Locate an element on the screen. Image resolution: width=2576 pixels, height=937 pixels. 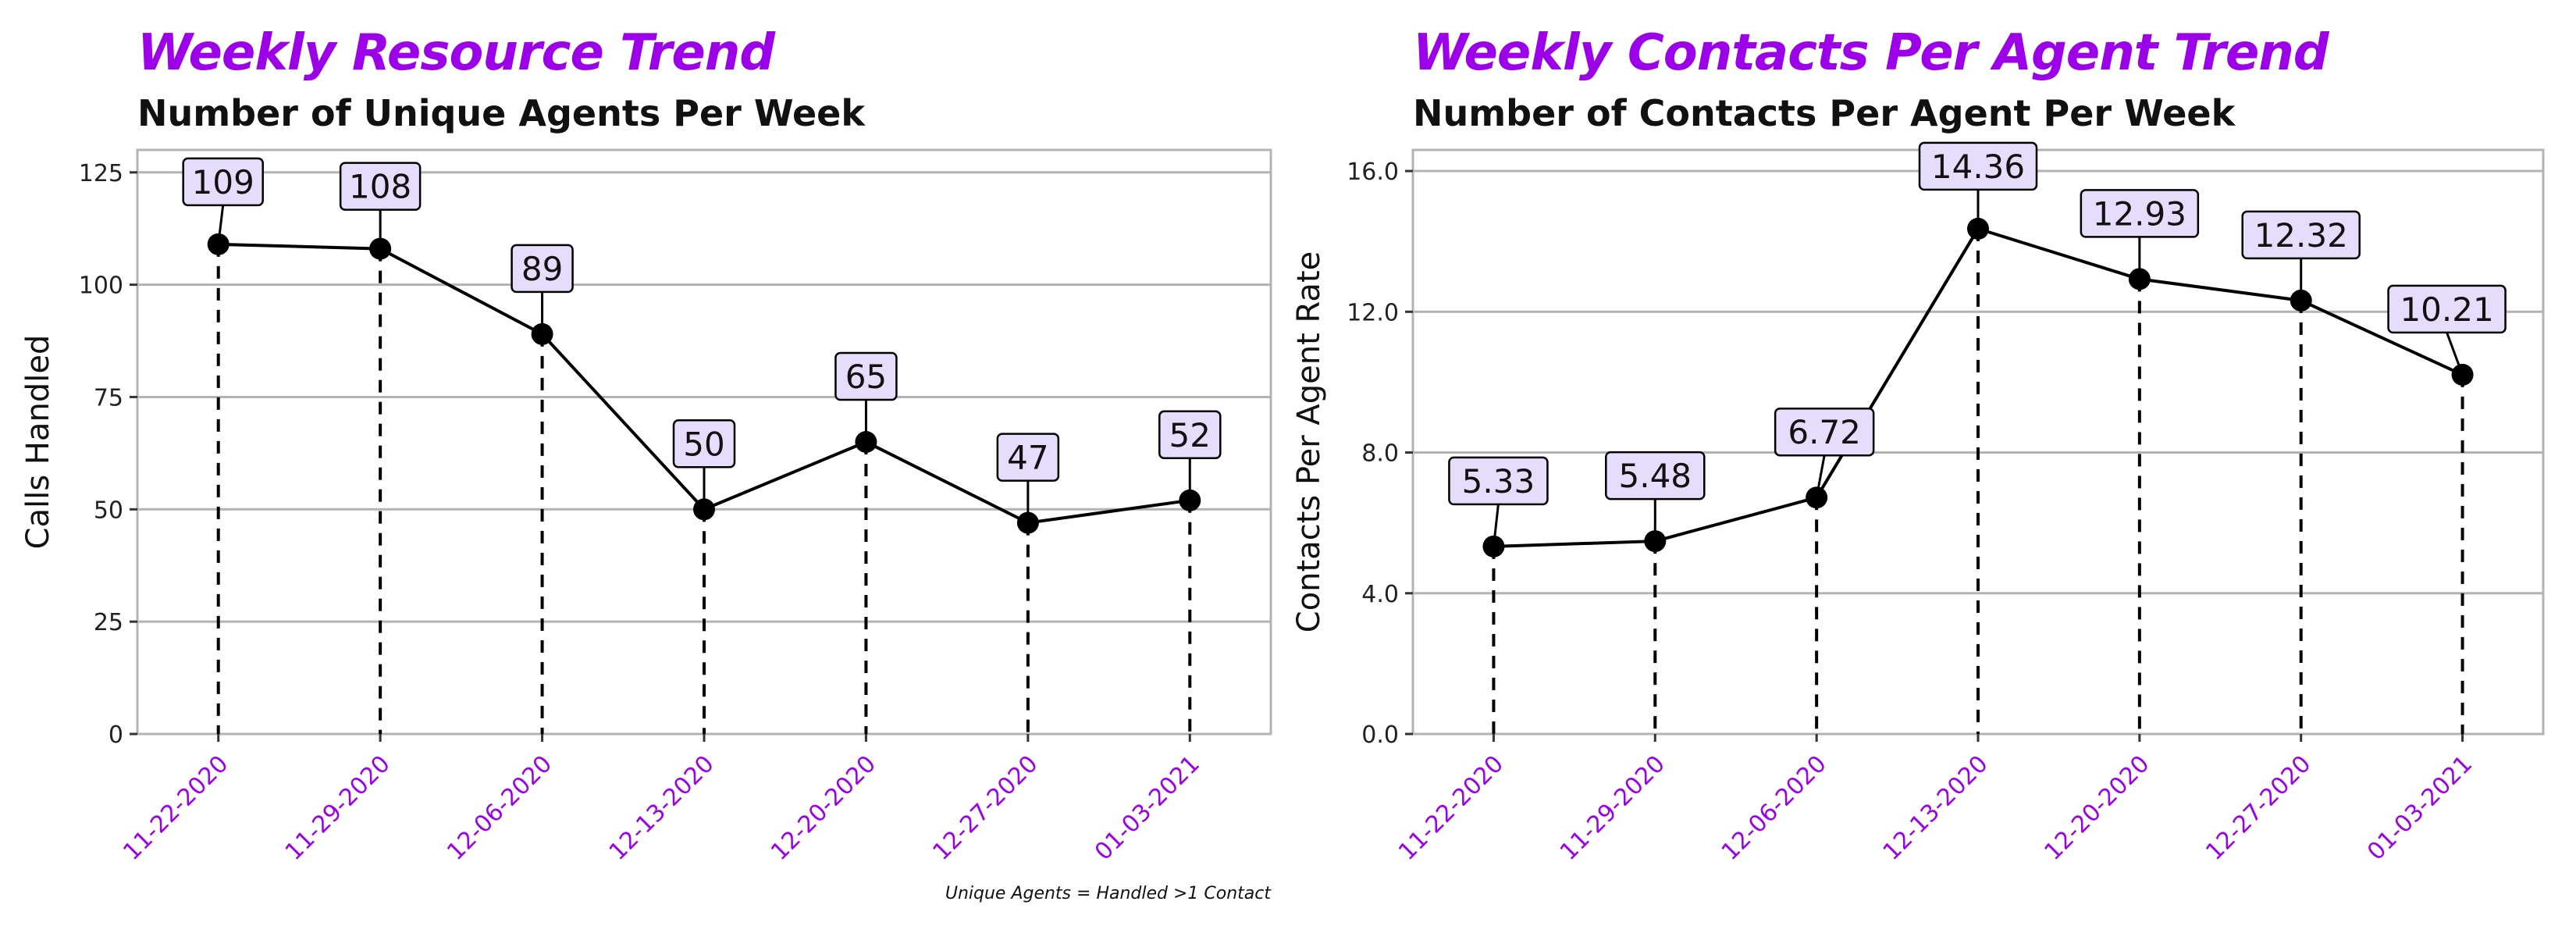
data-label: 12.32 is located at coordinates (2301, 235).